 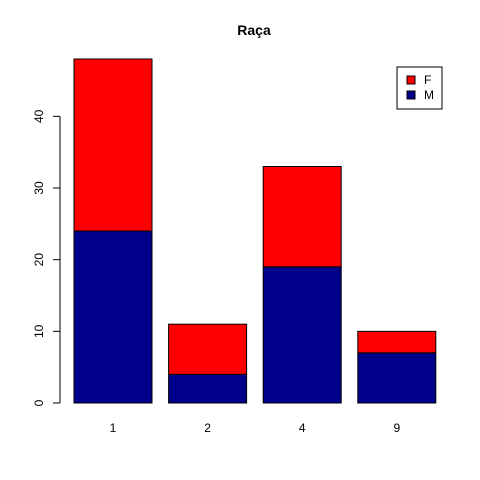 What do you see at coordinates (39, 331) in the screenshot?
I see `y-tick-label: 10` at bounding box center [39, 331].